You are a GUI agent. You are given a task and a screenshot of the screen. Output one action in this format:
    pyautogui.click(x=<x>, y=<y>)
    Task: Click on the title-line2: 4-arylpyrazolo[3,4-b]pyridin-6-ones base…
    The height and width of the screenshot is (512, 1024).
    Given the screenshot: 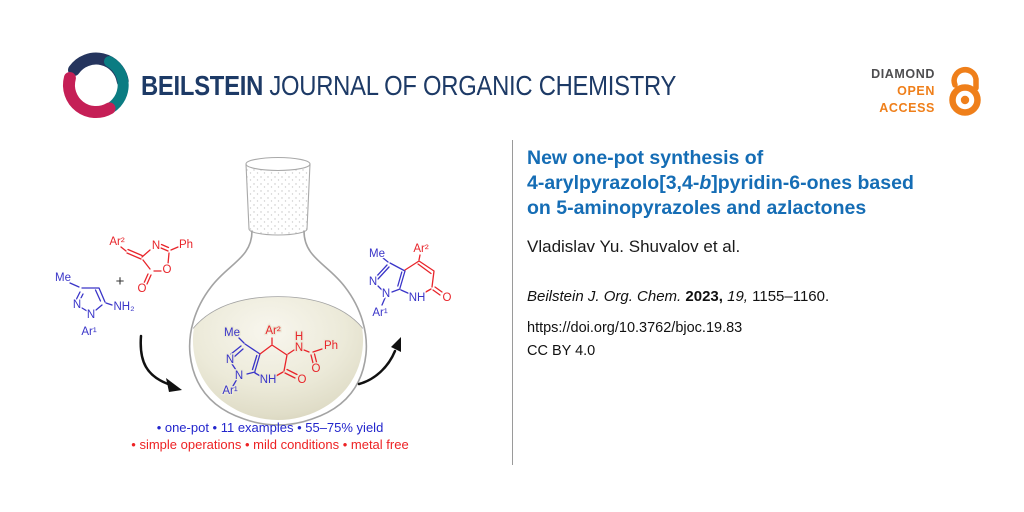 What is the action you would take?
    pyautogui.click(x=720, y=183)
    